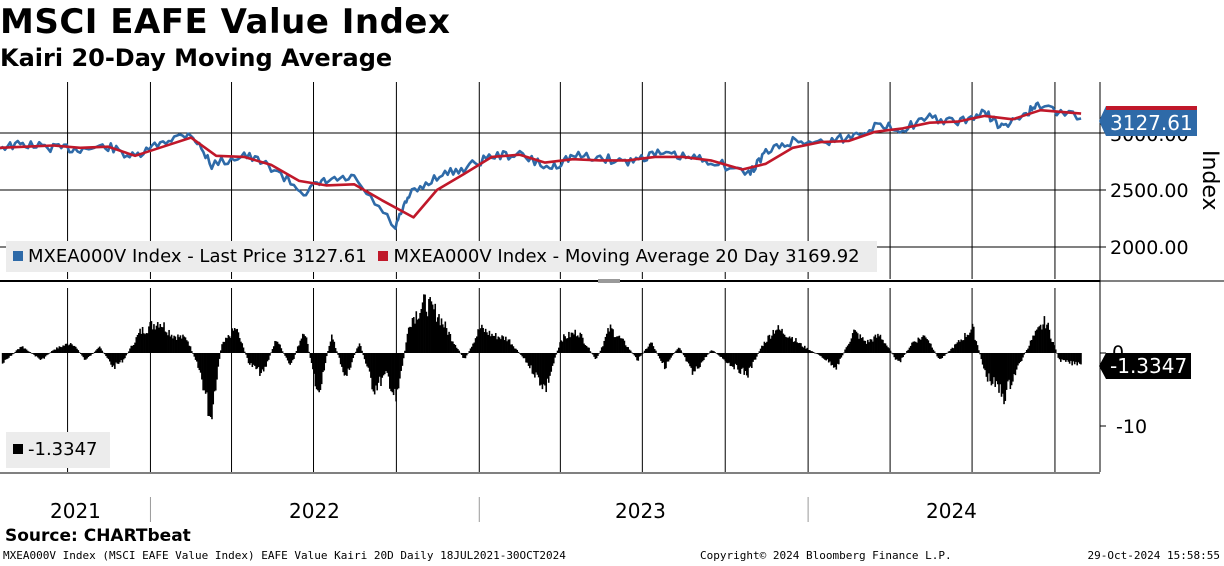 The height and width of the screenshot is (566, 1224). What do you see at coordinates (1153, 555) in the screenshot?
I see `footer-timestamp: 29-Oct-2024 15:58:55` at bounding box center [1153, 555].